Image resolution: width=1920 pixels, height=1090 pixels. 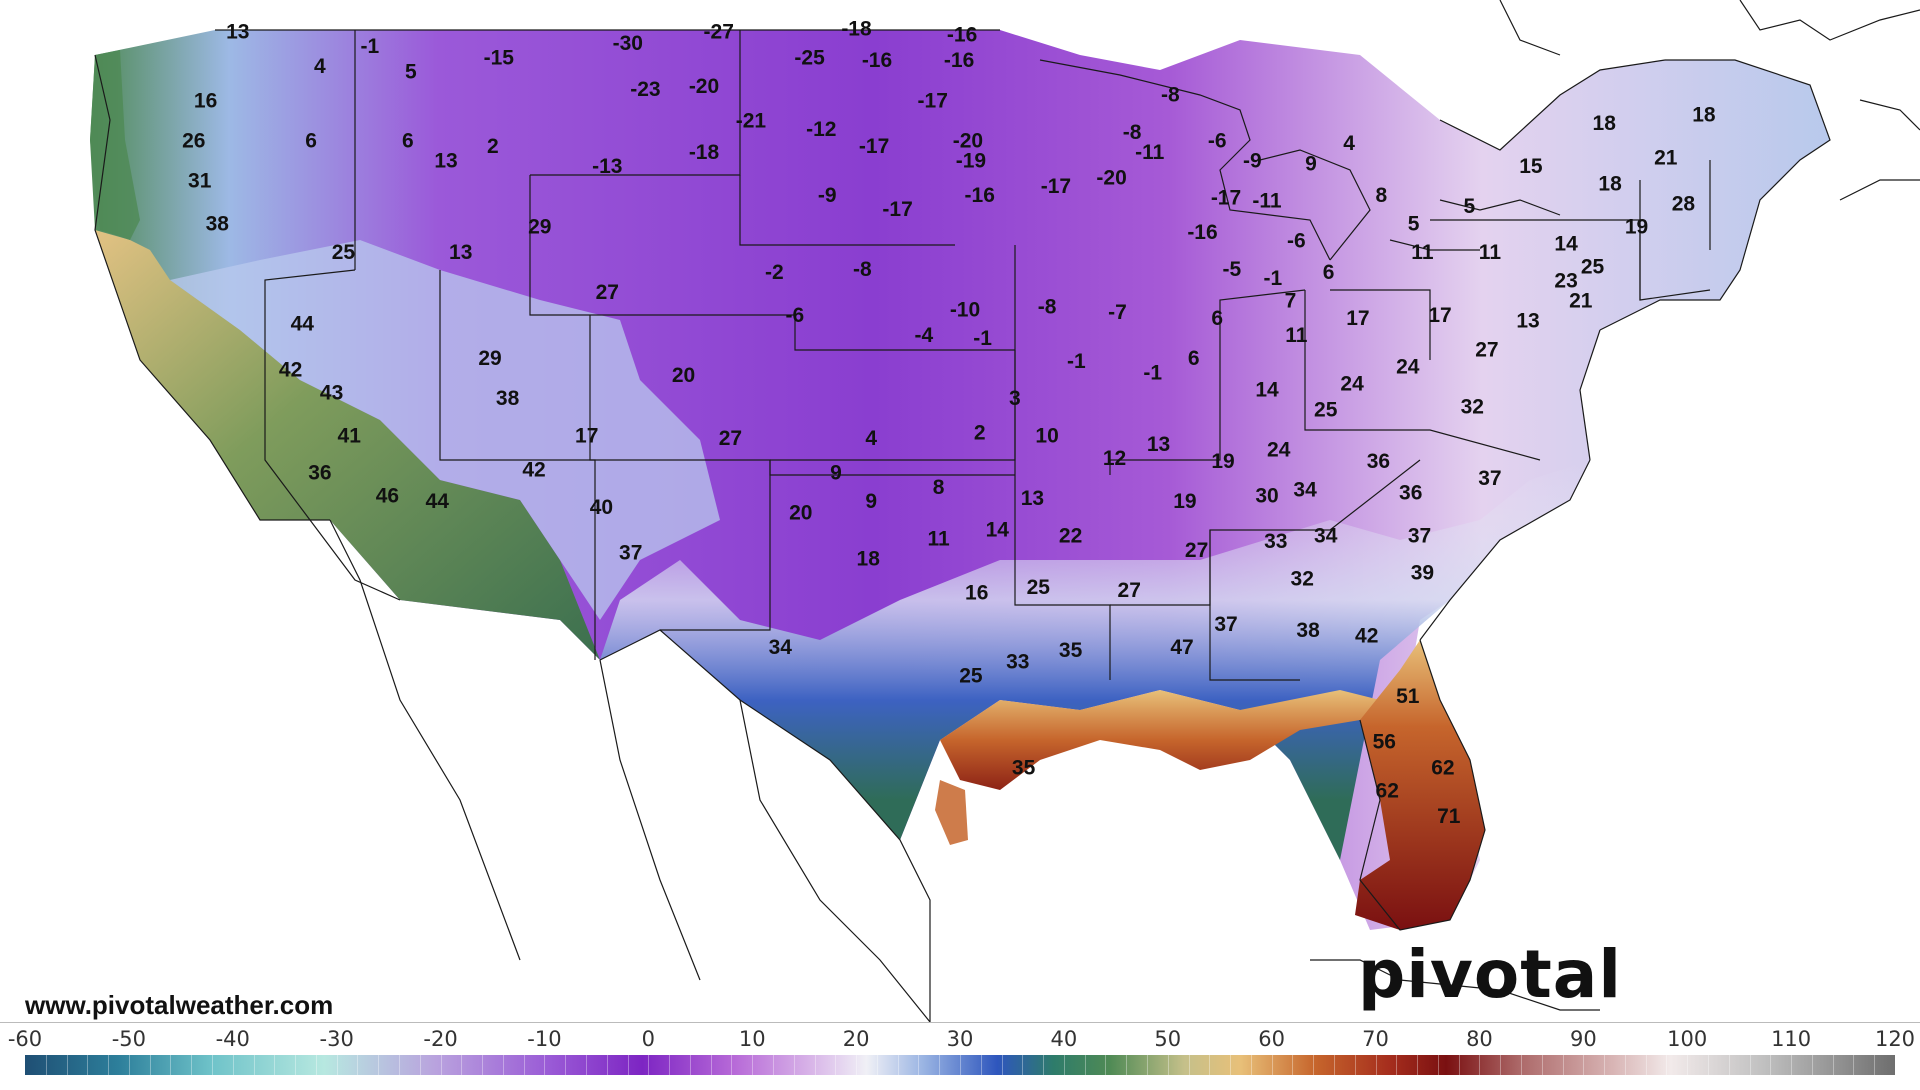 What do you see at coordinates (1024, 767) in the screenshot?
I see `temperature-label: 35` at bounding box center [1024, 767].